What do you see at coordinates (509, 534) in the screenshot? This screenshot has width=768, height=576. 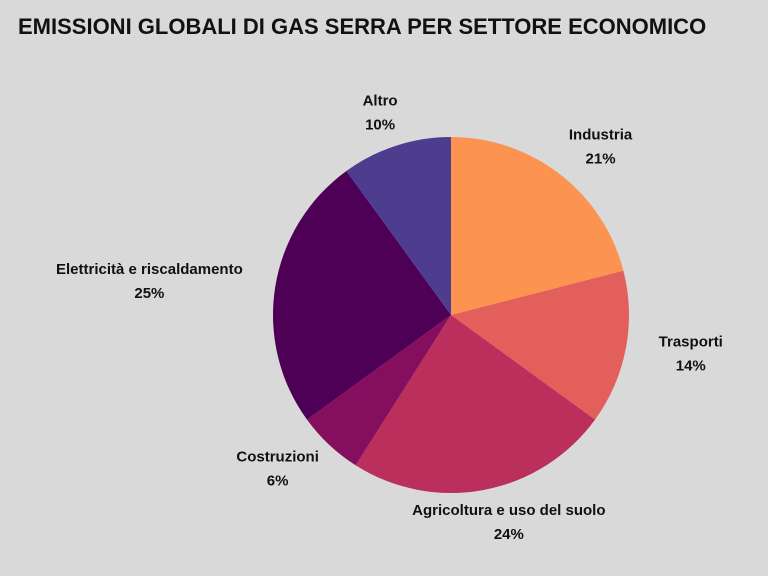 I see `slice-value-label: 24%` at bounding box center [509, 534].